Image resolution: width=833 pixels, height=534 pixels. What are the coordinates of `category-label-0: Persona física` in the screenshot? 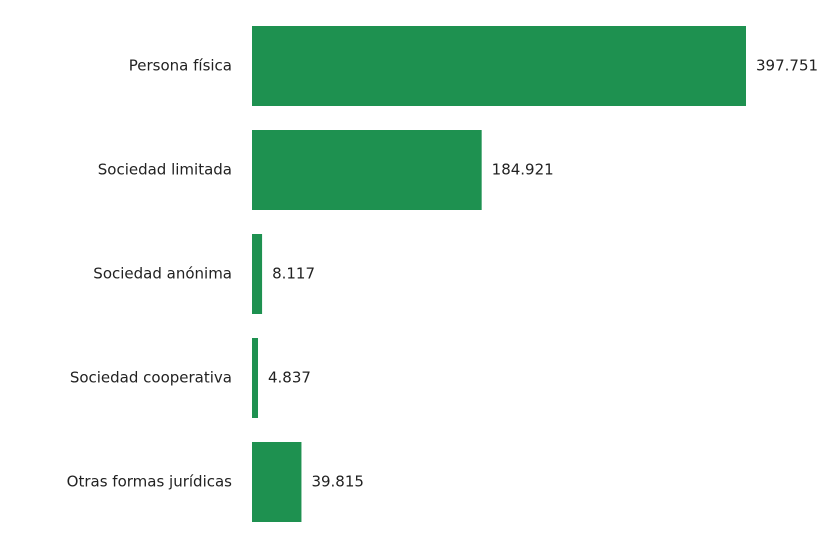 It's located at (180, 66).